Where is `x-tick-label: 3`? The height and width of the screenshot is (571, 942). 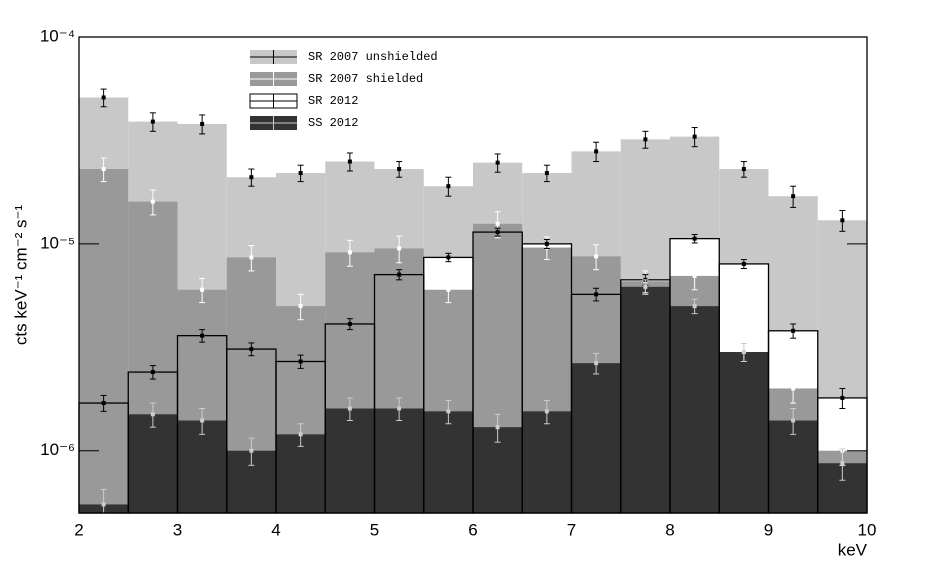 x-tick-label: 3 is located at coordinates (177, 529).